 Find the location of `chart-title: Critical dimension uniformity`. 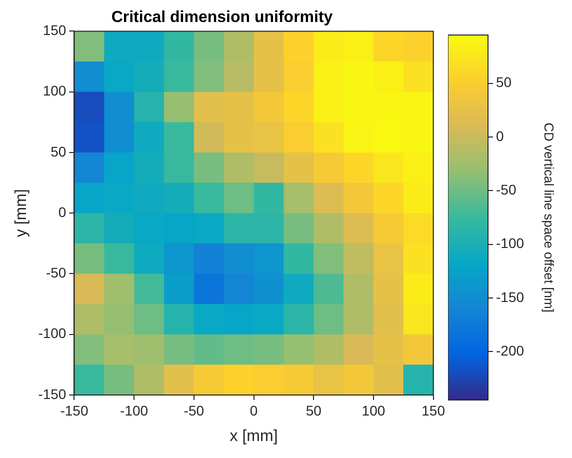

chart-title: Critical dimension uniformity is located at coordinates (222, 17).